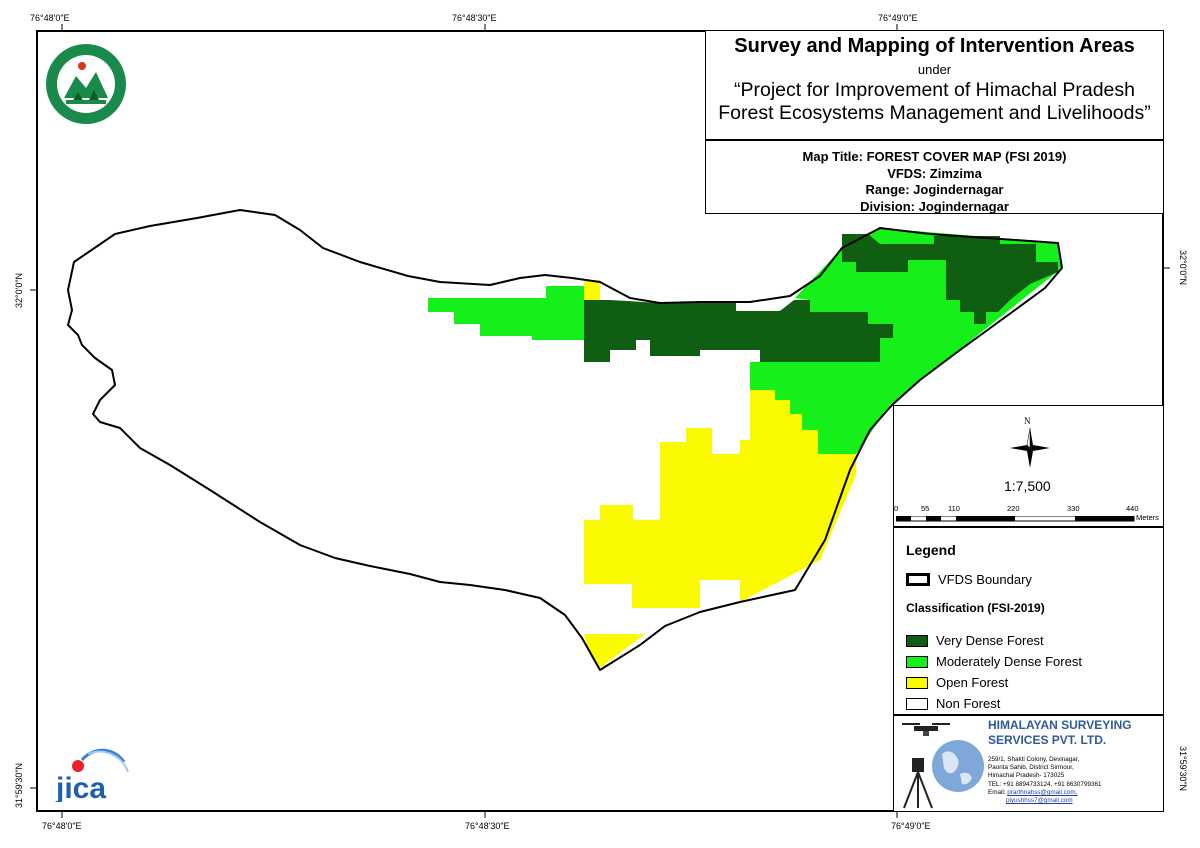 This screenshot has height=848, width=1200. Describe the element at coordinates (1027, 421) in the screenshot. I see `north-label: N` at that location.